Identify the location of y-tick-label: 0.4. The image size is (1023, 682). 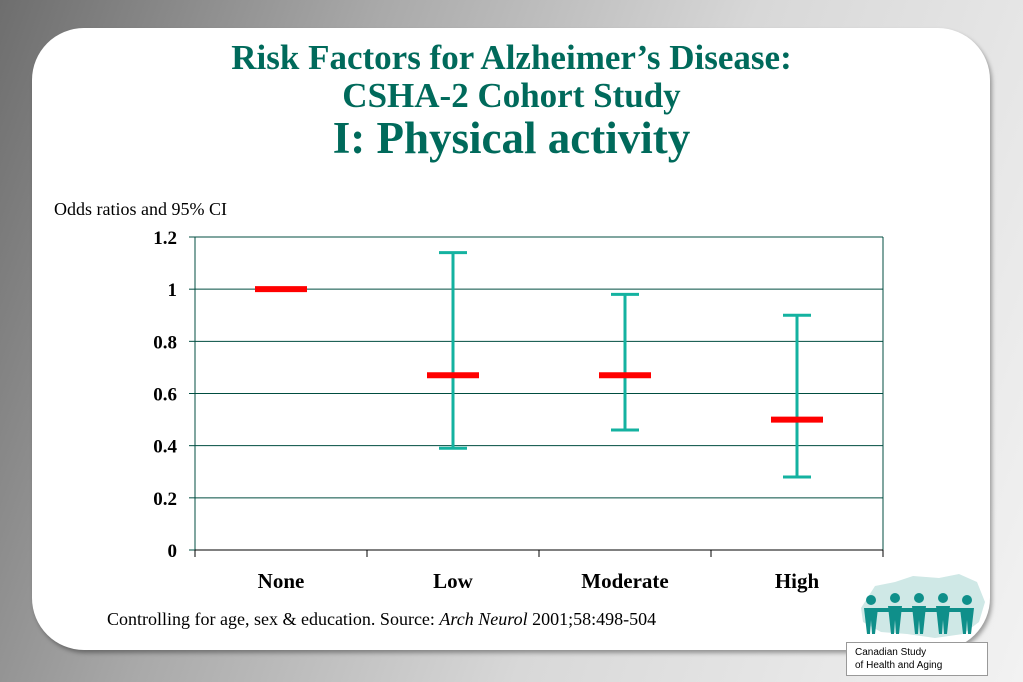
(165, 447).